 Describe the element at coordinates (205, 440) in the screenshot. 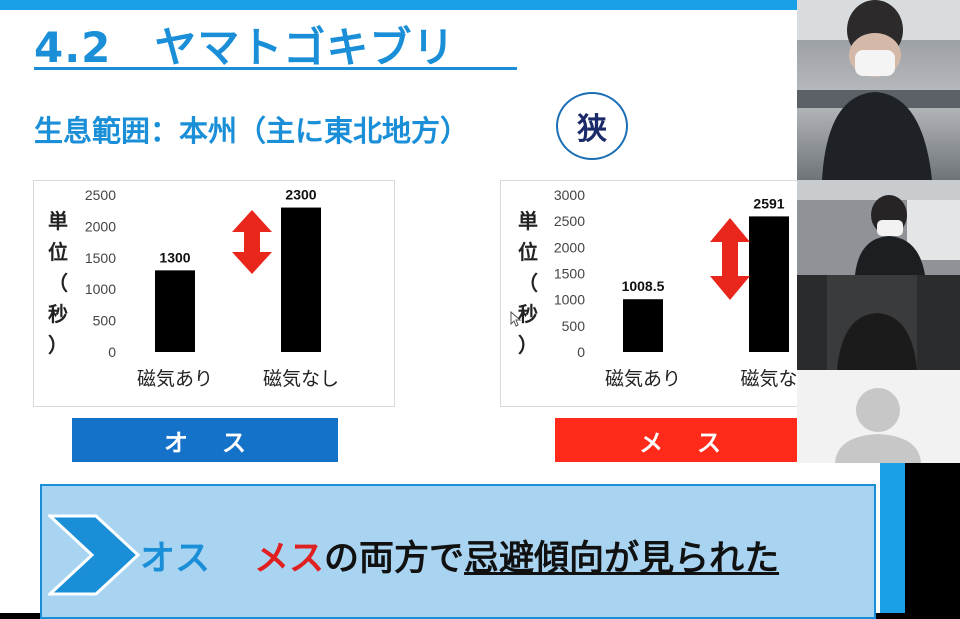

I see `male-label-bar: オス` at that location.